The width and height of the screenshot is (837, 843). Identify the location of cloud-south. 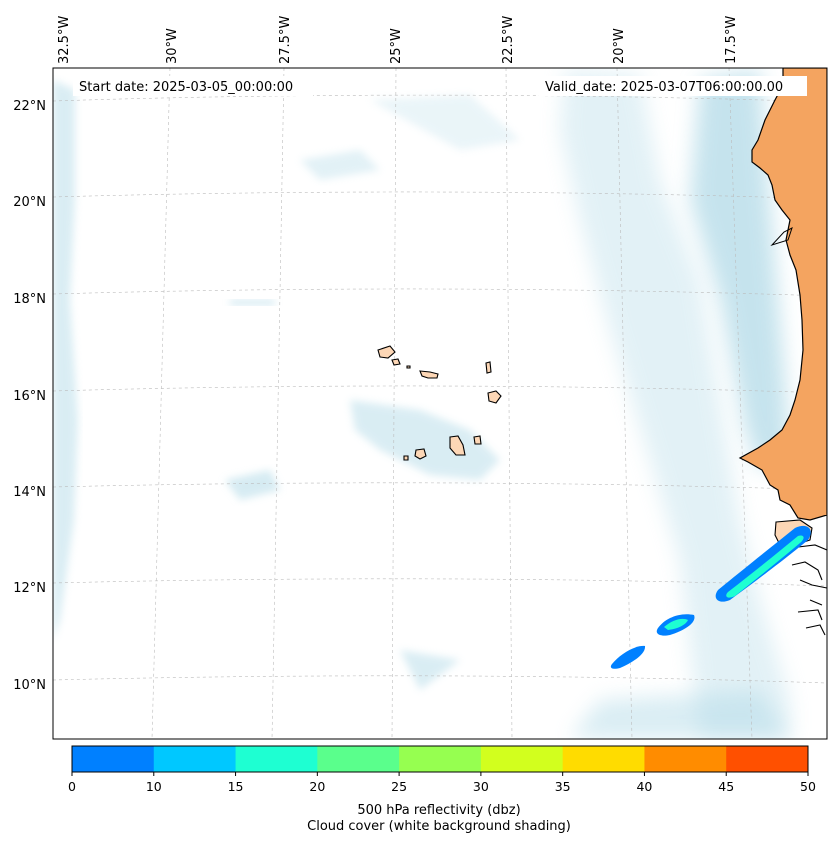
(680, 714).